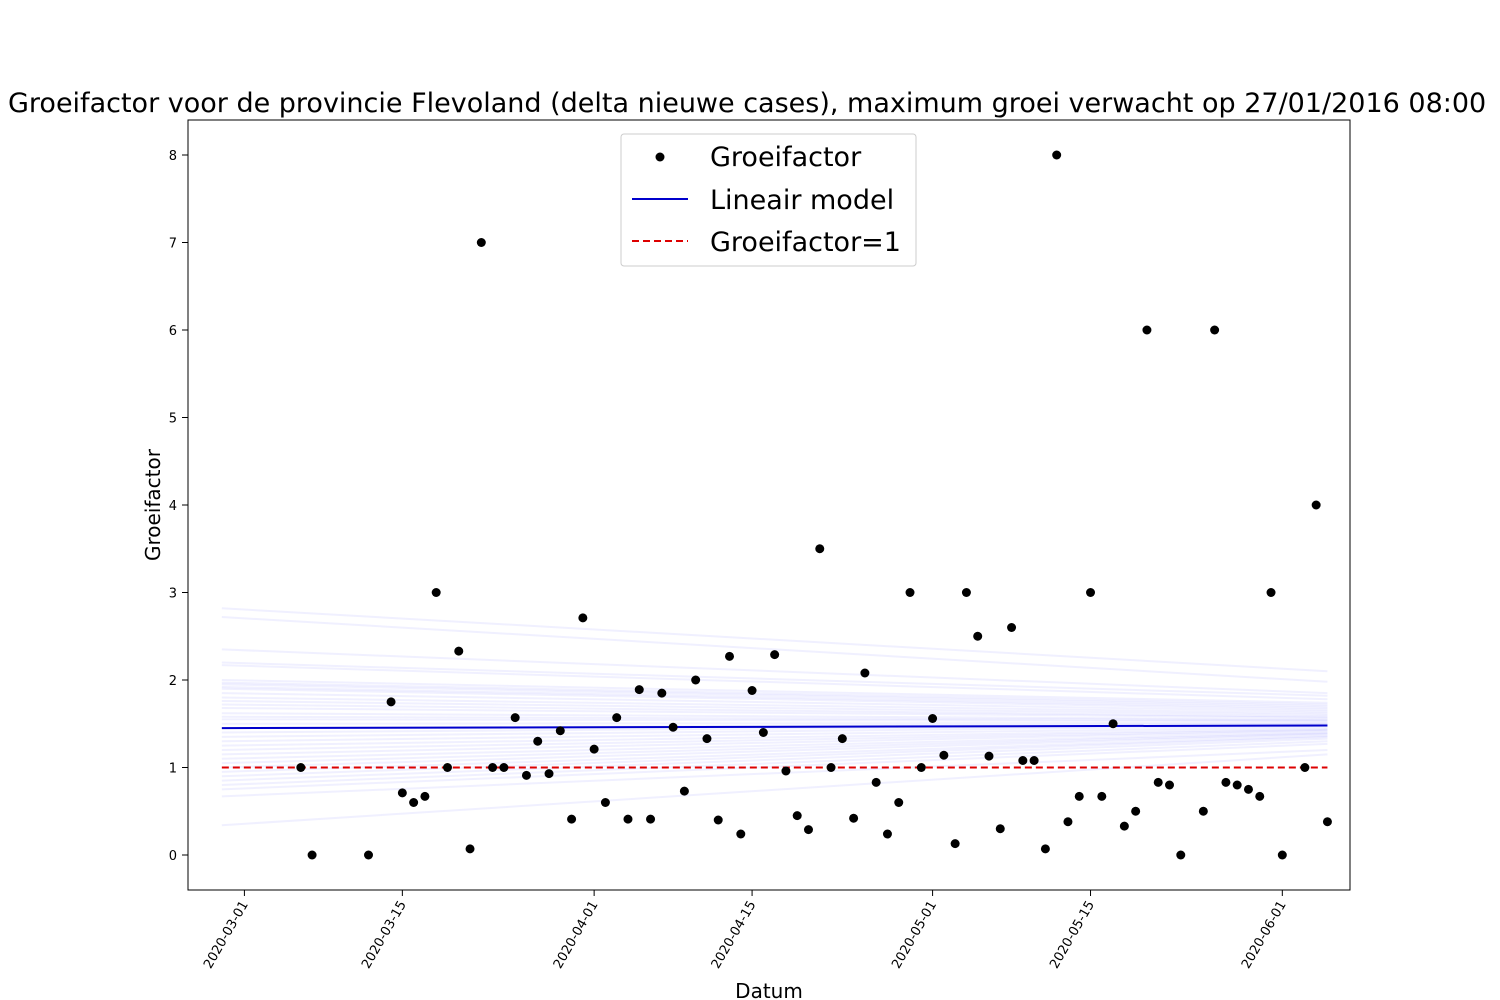 This screenshot has width=1500, height=1000. I want to click on y-tick-label: 6, so click(173, 331).